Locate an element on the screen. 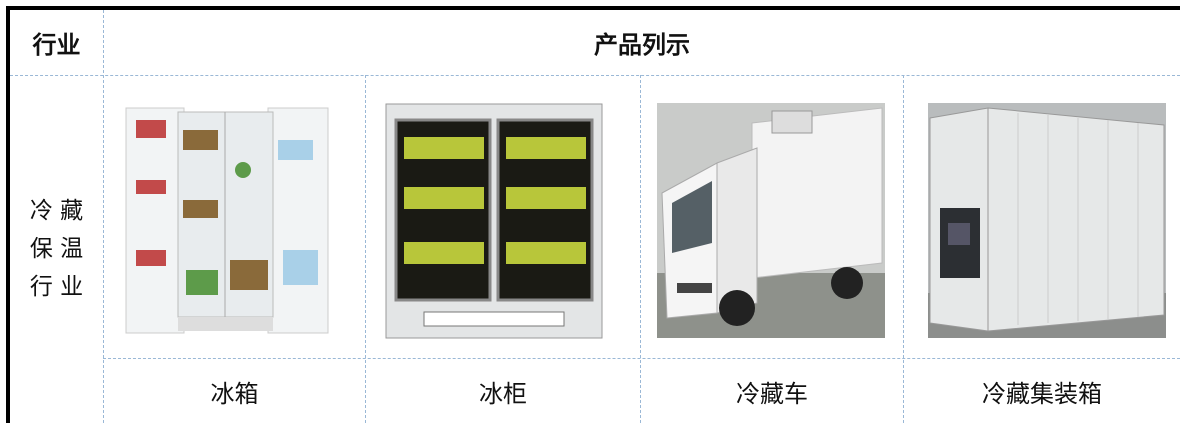  cooler-image is located at coordinates (494, 221).